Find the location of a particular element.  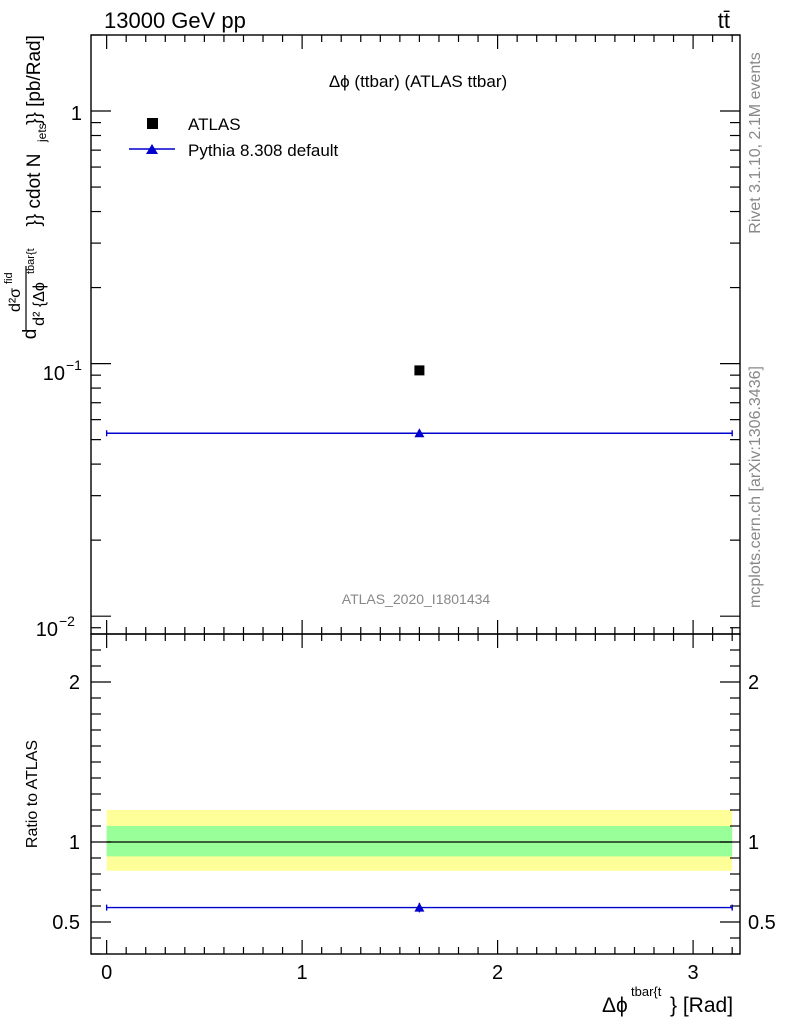

ratio-y-tick-label-0.5: 0.5 is located at coordinates (66, 923).